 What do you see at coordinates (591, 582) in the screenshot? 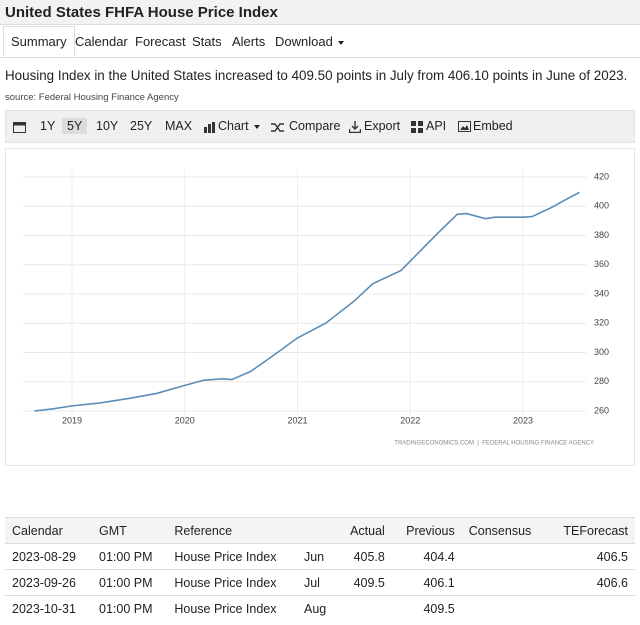
I see `cell: 406.6` at bounding box center [591, 582].